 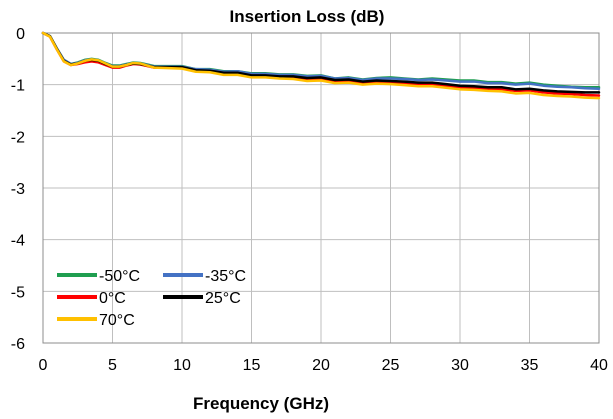 What do you see at coordinates (119, 276) in the screenshot?
I see `legend-label-0: -50°C` at bounding box center [119, 276].